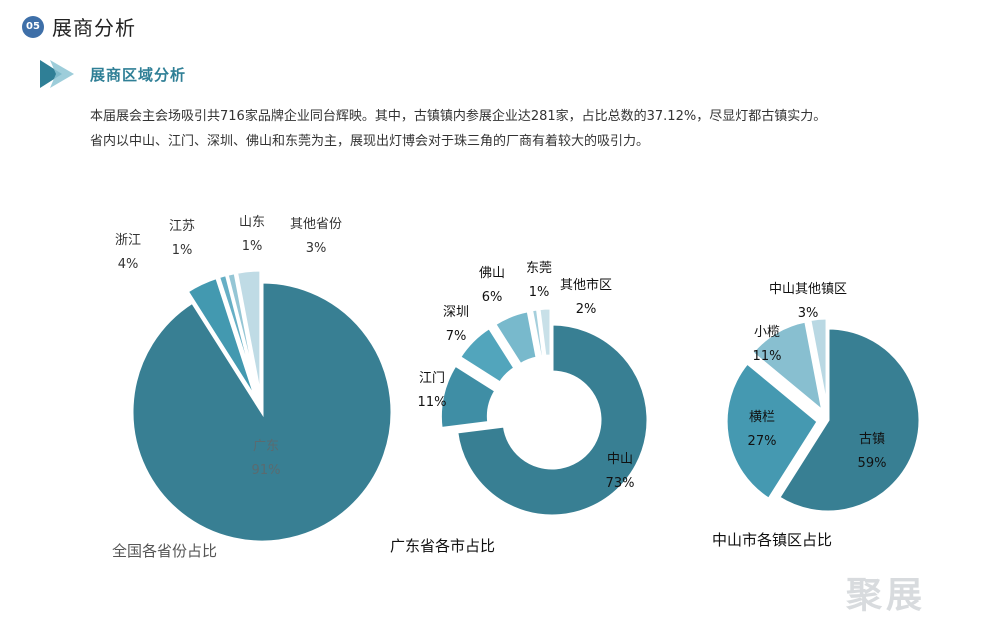 Image resolution: width=1000 pixels, height=622 pixels. What do you see at coordinates (468, 396) in the screenshot?
I see `slice-江门` at bounding box center [468, 396].